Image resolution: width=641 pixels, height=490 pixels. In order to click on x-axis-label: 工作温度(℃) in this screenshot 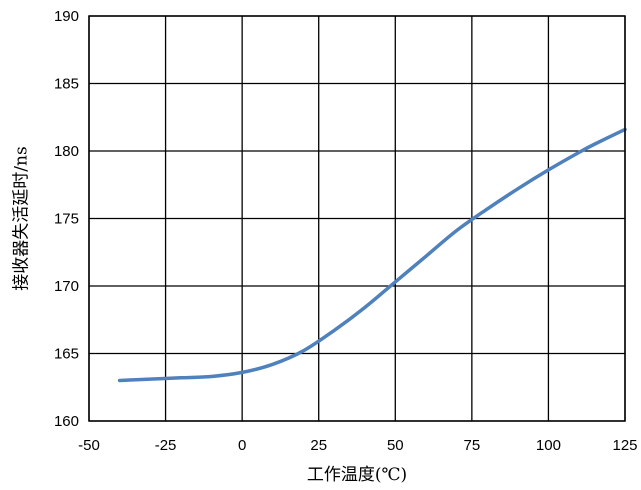, I will do `click(357, 475)`.